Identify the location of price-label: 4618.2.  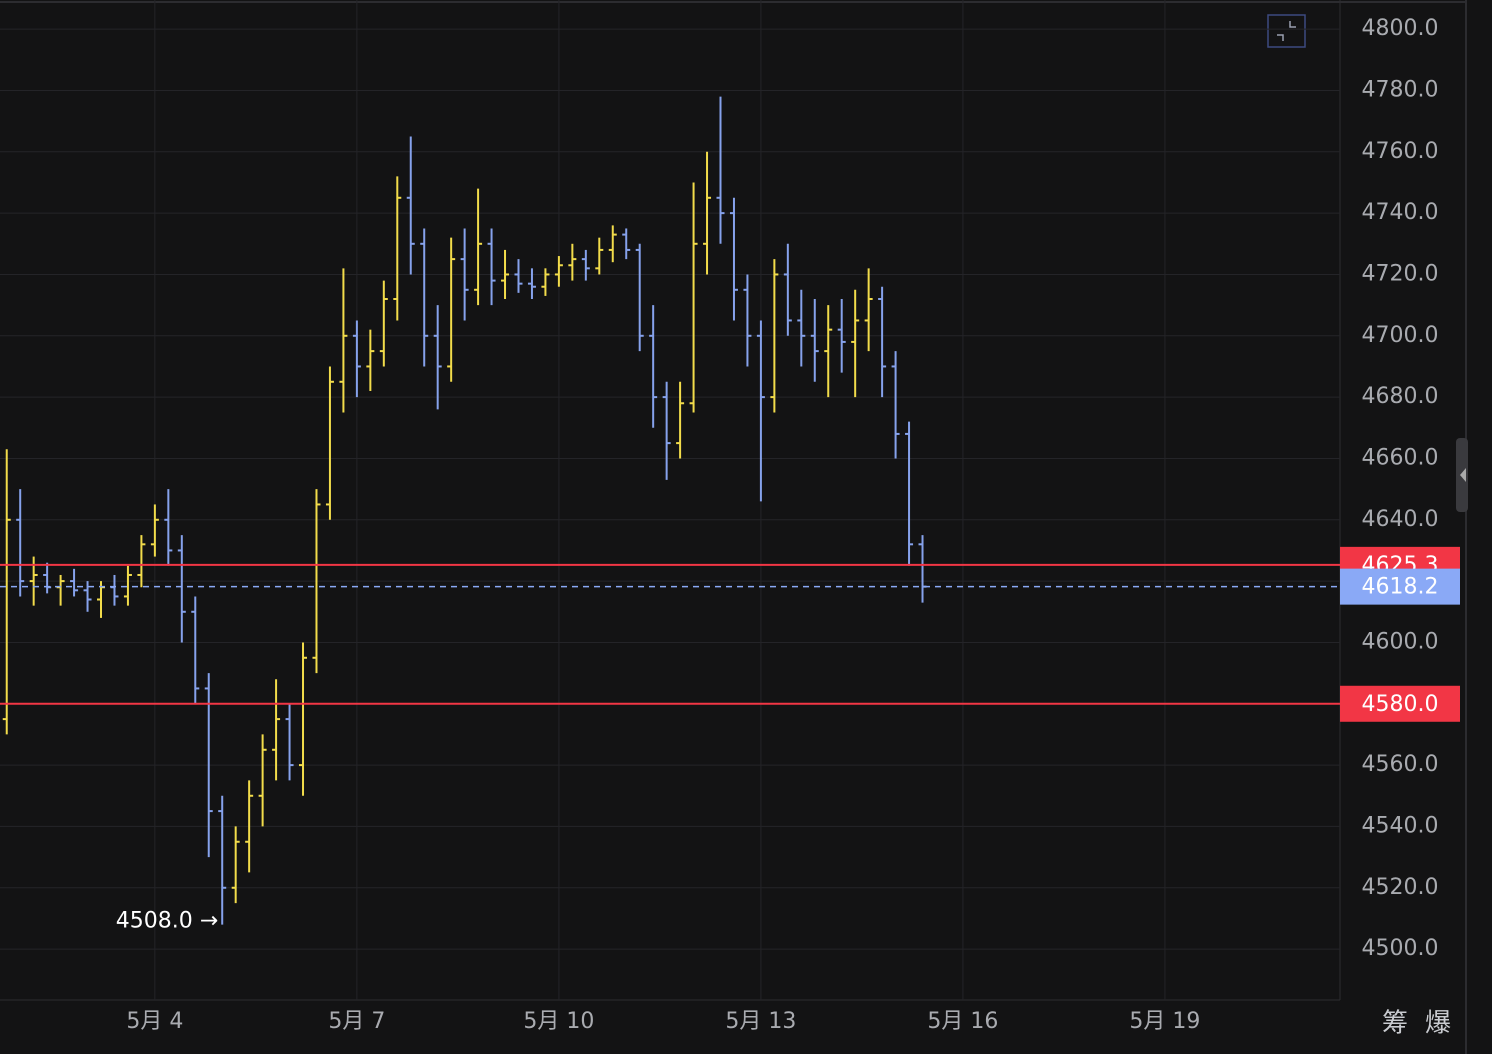
(1400, 587).